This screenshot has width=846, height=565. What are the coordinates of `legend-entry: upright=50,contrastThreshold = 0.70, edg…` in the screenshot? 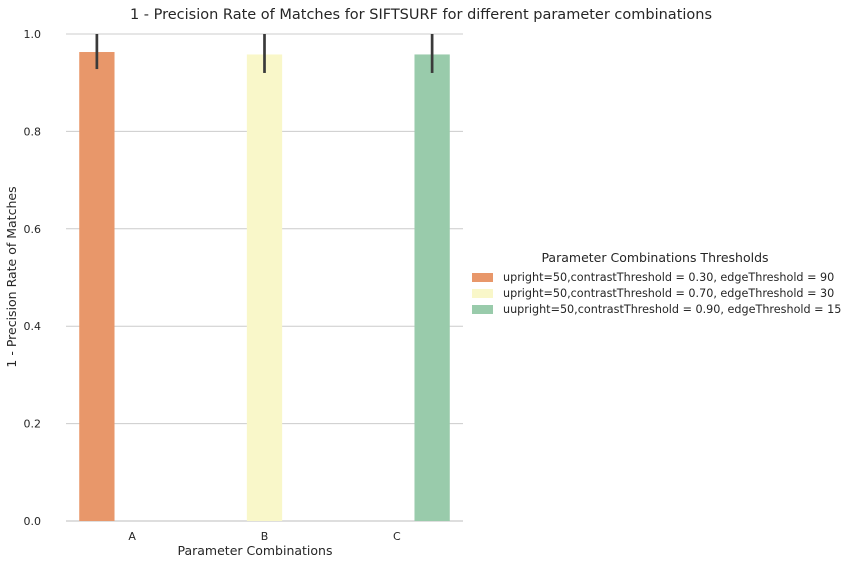 It's located at (668, 293).